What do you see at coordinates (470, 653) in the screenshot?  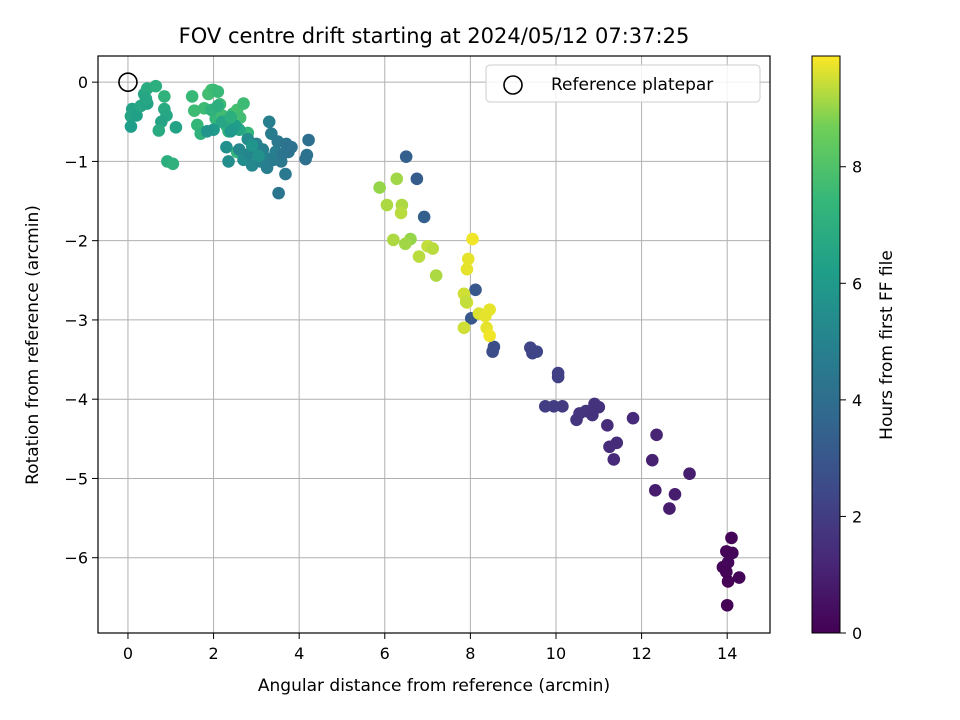 I see `x-tick-label: 8` at bounding box center [470, 653].